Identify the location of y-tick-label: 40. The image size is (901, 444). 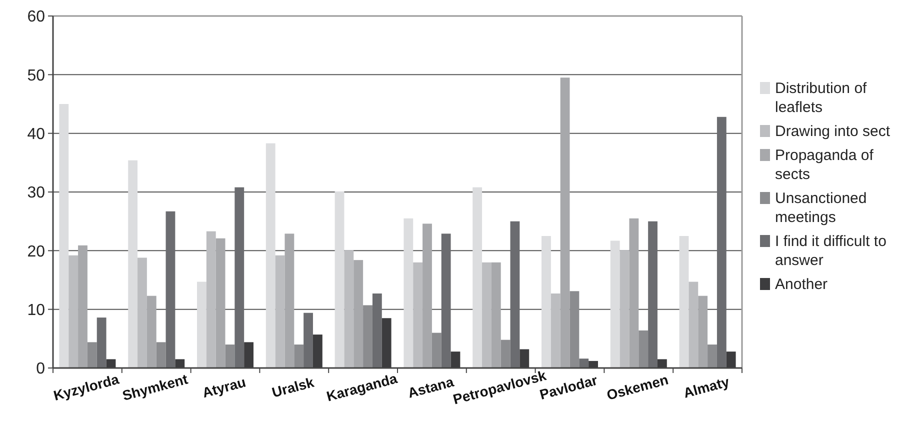
(36, 134).